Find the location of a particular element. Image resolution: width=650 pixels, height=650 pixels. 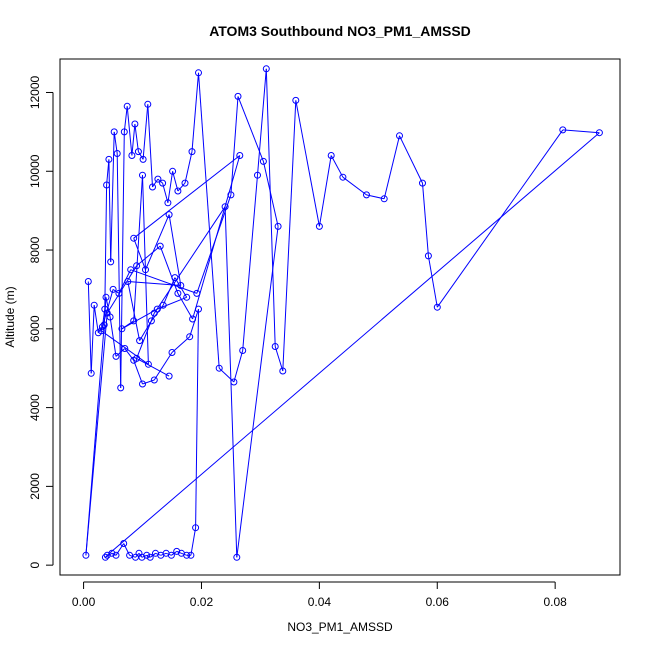

y-tick-label: 2000 is located at coordinates (35, 486).